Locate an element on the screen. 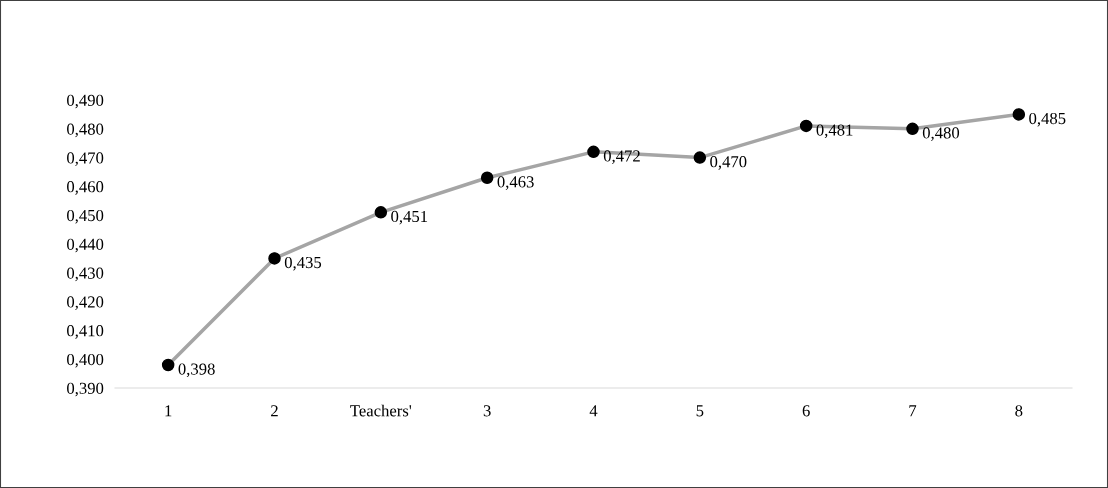 This screenshot has width=1108, height=488. y-tick-label: 0,420 is located at coordinates (85, 303).